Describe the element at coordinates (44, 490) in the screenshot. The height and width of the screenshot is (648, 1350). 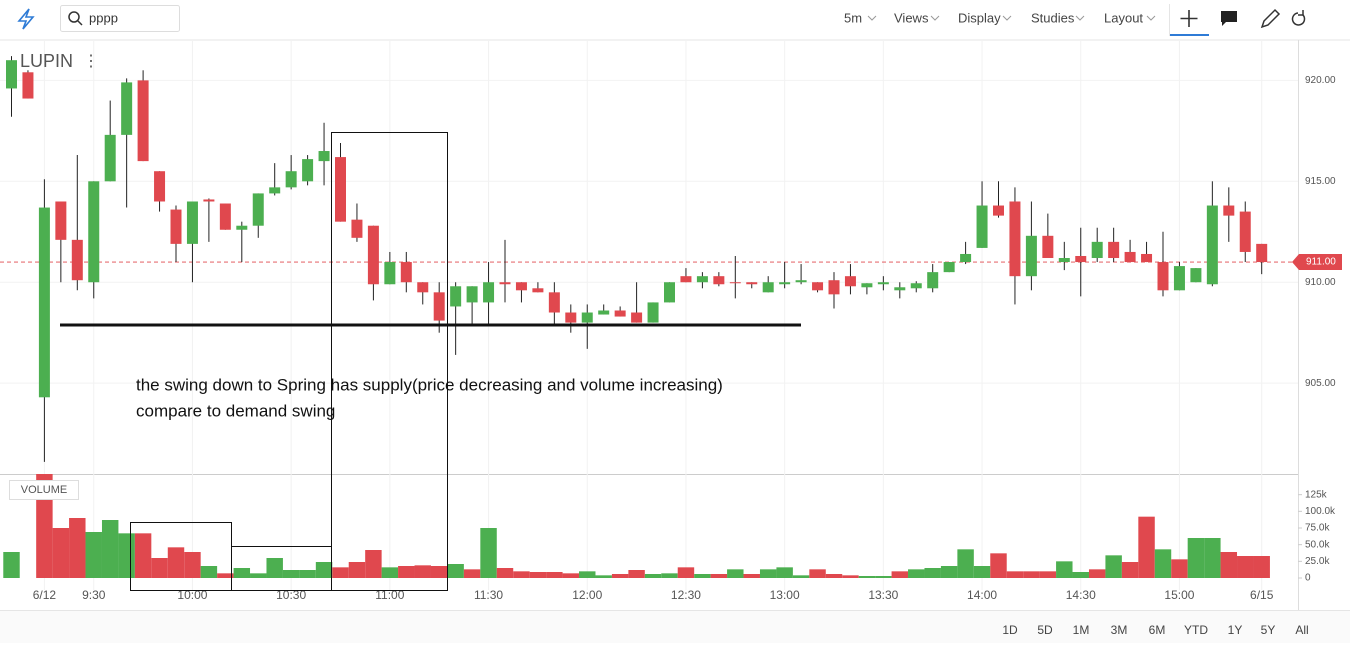
I see `volume-label-box` at that location.